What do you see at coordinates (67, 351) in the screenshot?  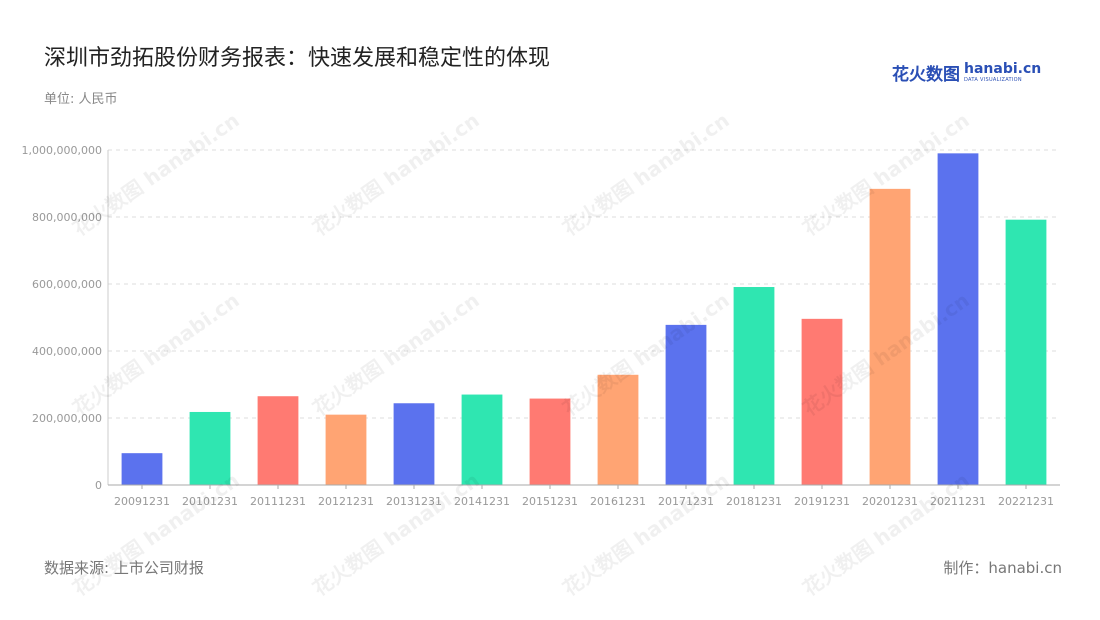 I see `y-tick-label: 400,000,000` at bounding box center [67, 351].